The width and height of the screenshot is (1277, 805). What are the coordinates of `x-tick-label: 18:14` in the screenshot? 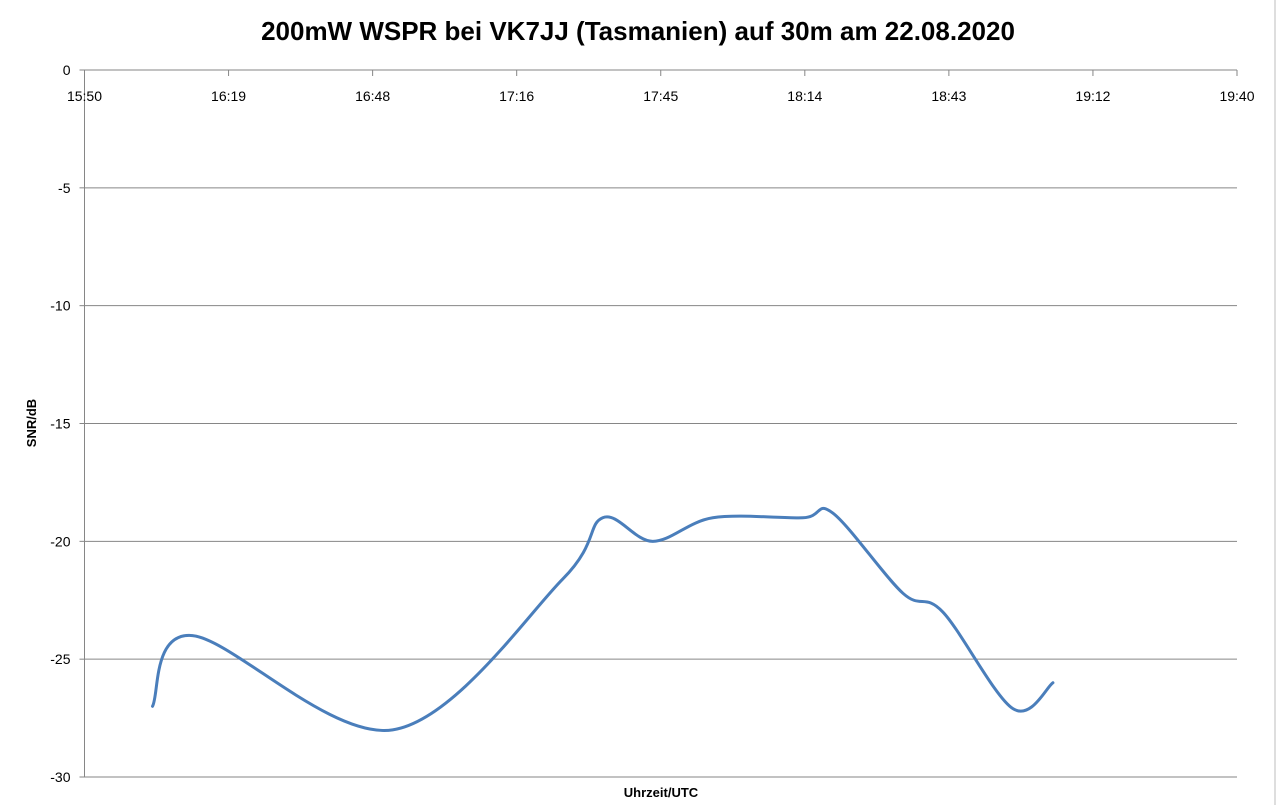 It's located at (804, 96).